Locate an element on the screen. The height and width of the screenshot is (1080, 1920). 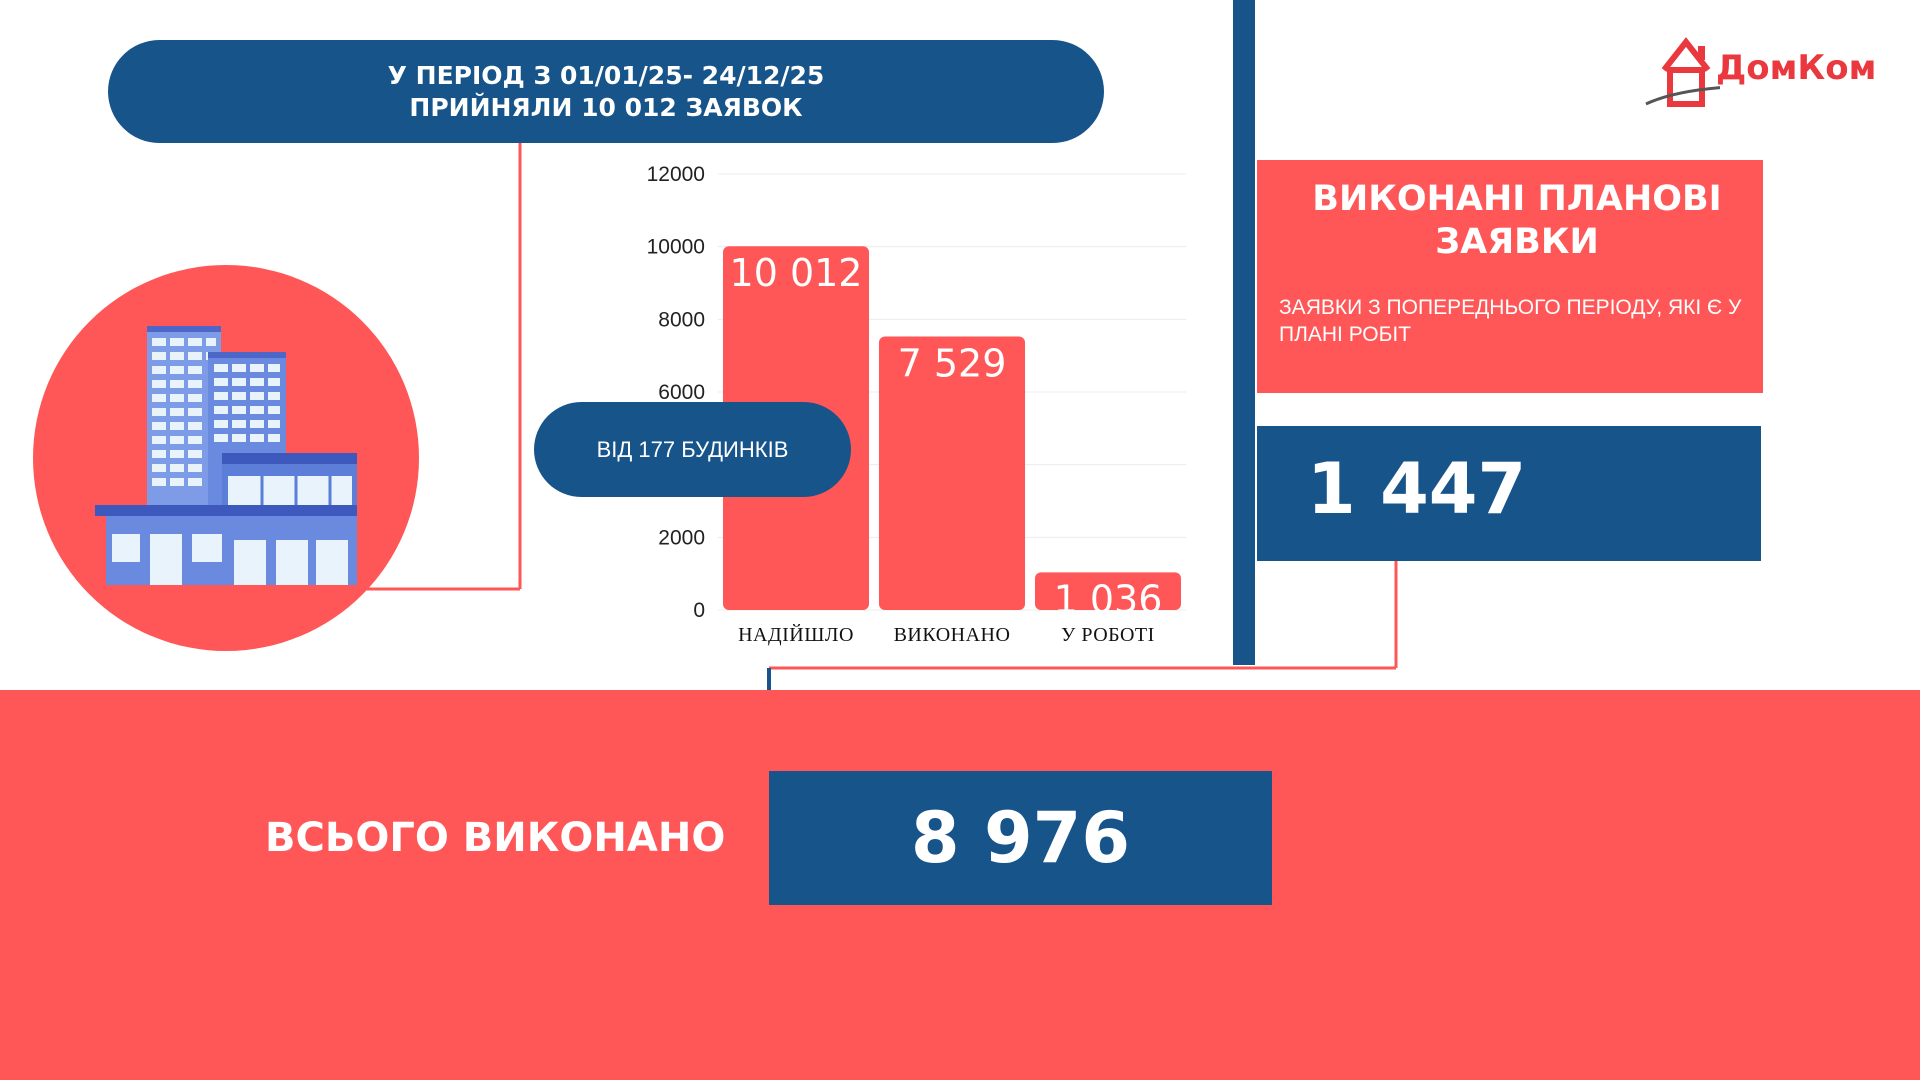
planned-title-line-2: ЗАЯВКИ is located at coordinates (1517, 242).